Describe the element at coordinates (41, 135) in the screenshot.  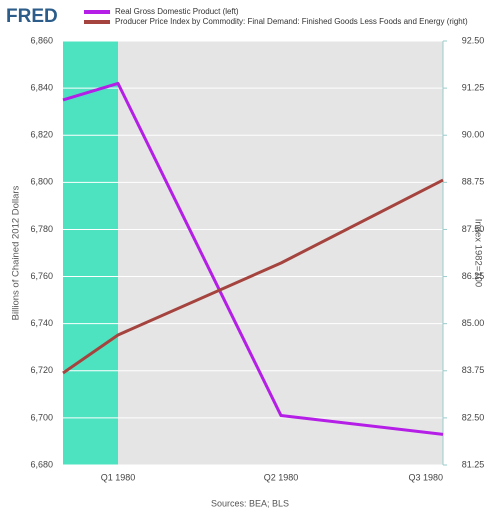
I see `y-tick-label: 6,820` at that location.